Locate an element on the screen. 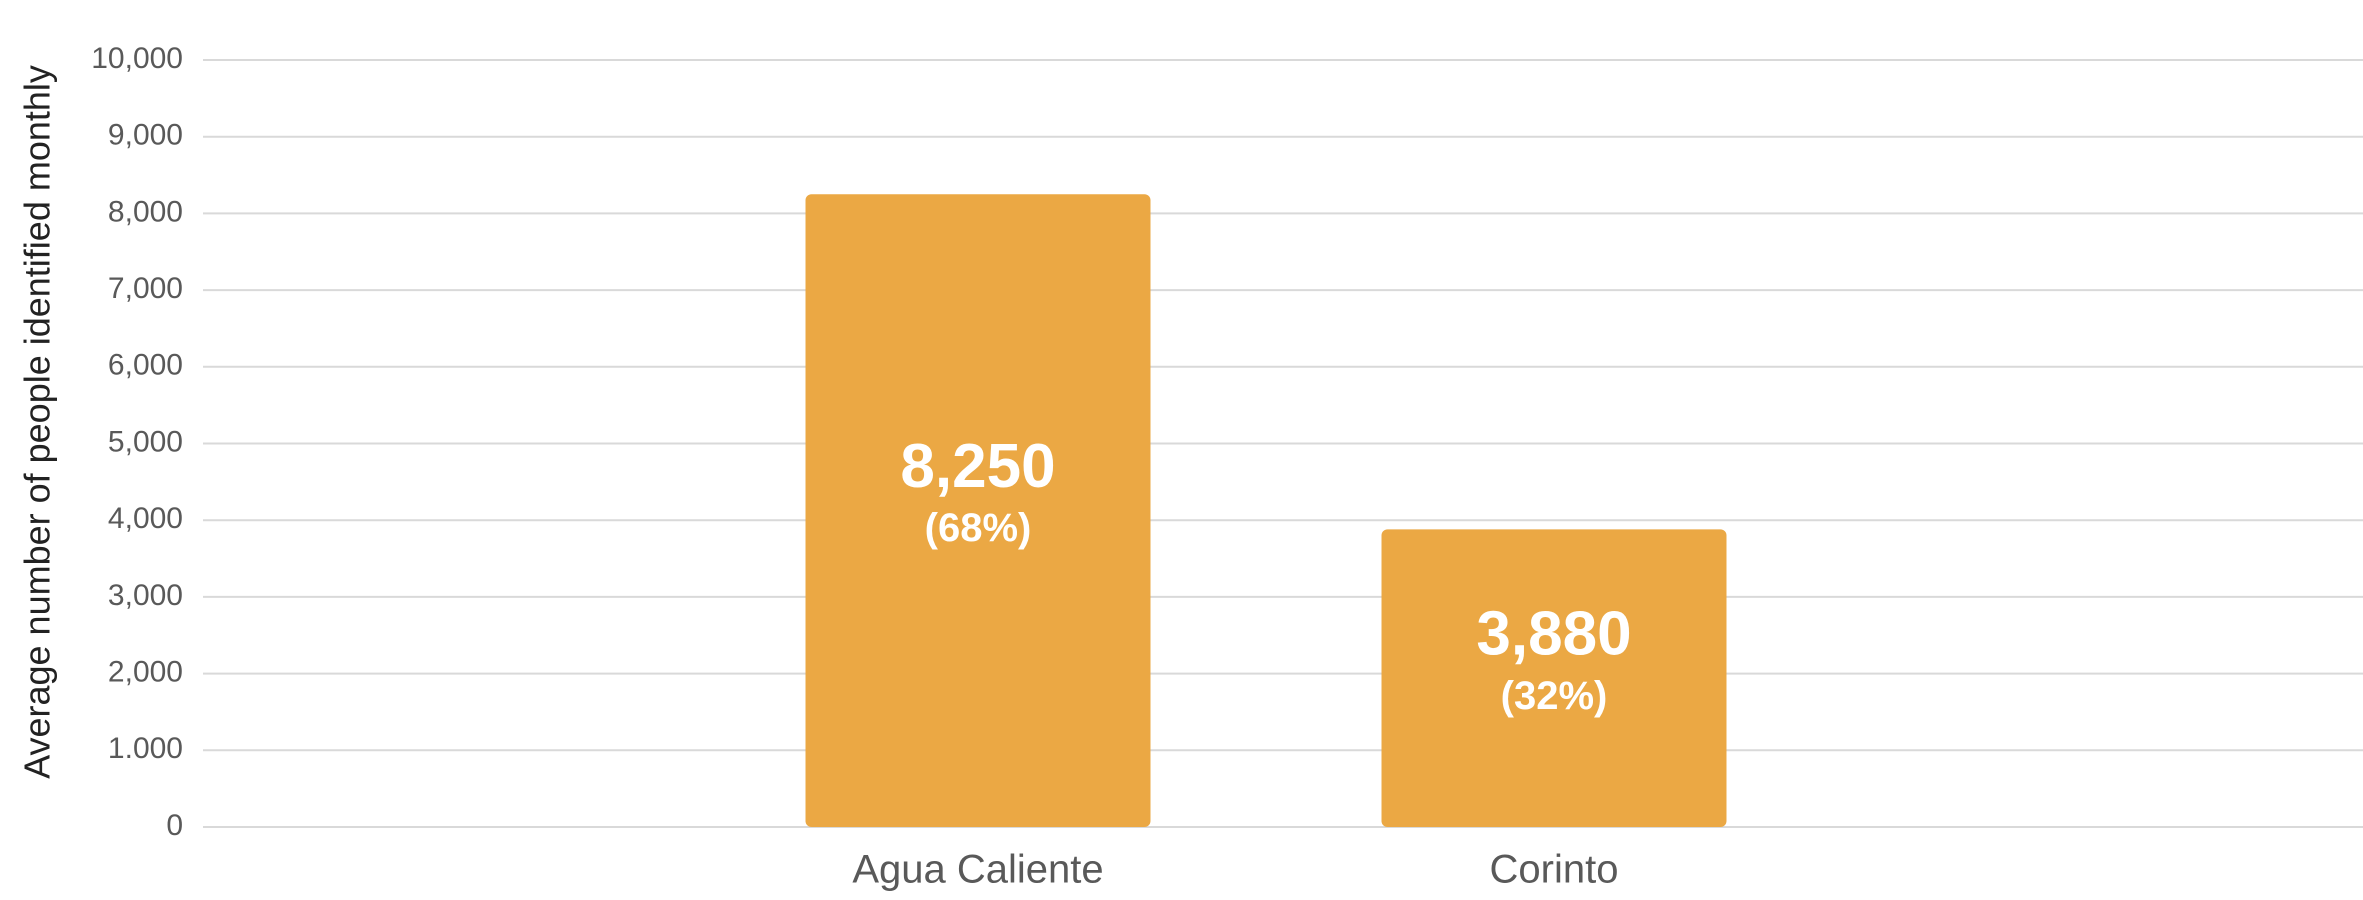 The image size is (2363, 900). percent-label: (32%) is located at coordinates (1554, 696).